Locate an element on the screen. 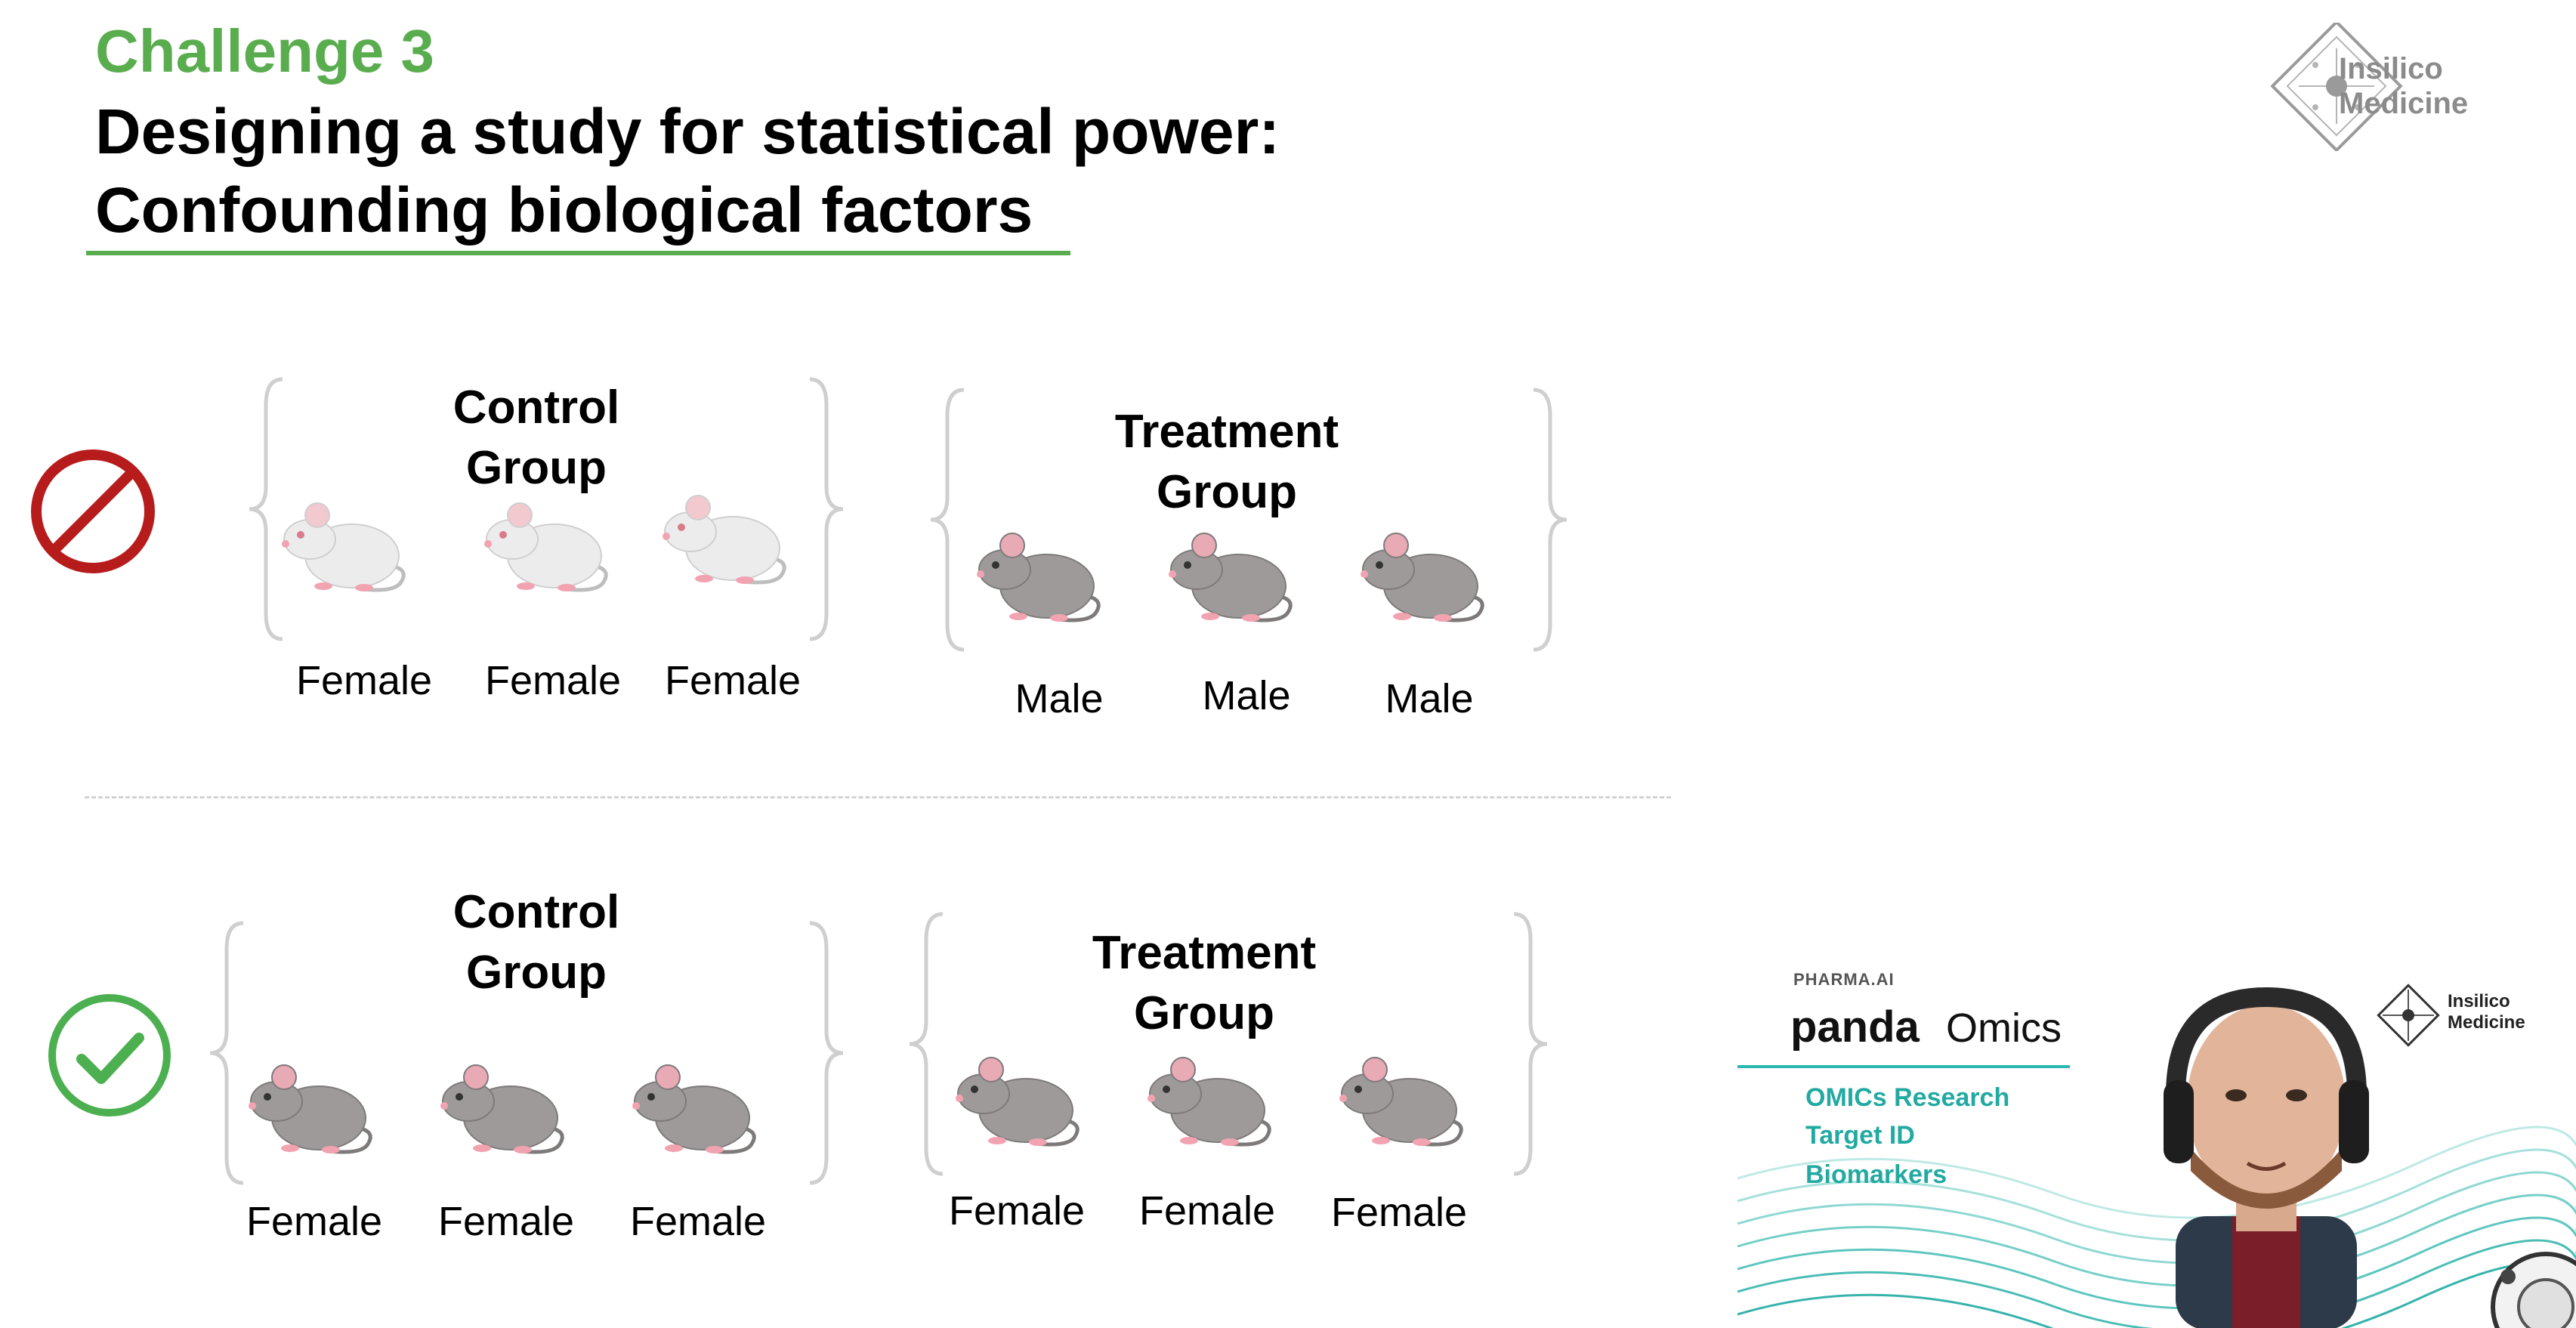 This screenshot has width=2576, height=1328. feature-item: Biomarkers is located at coordinates (1876, 1174).